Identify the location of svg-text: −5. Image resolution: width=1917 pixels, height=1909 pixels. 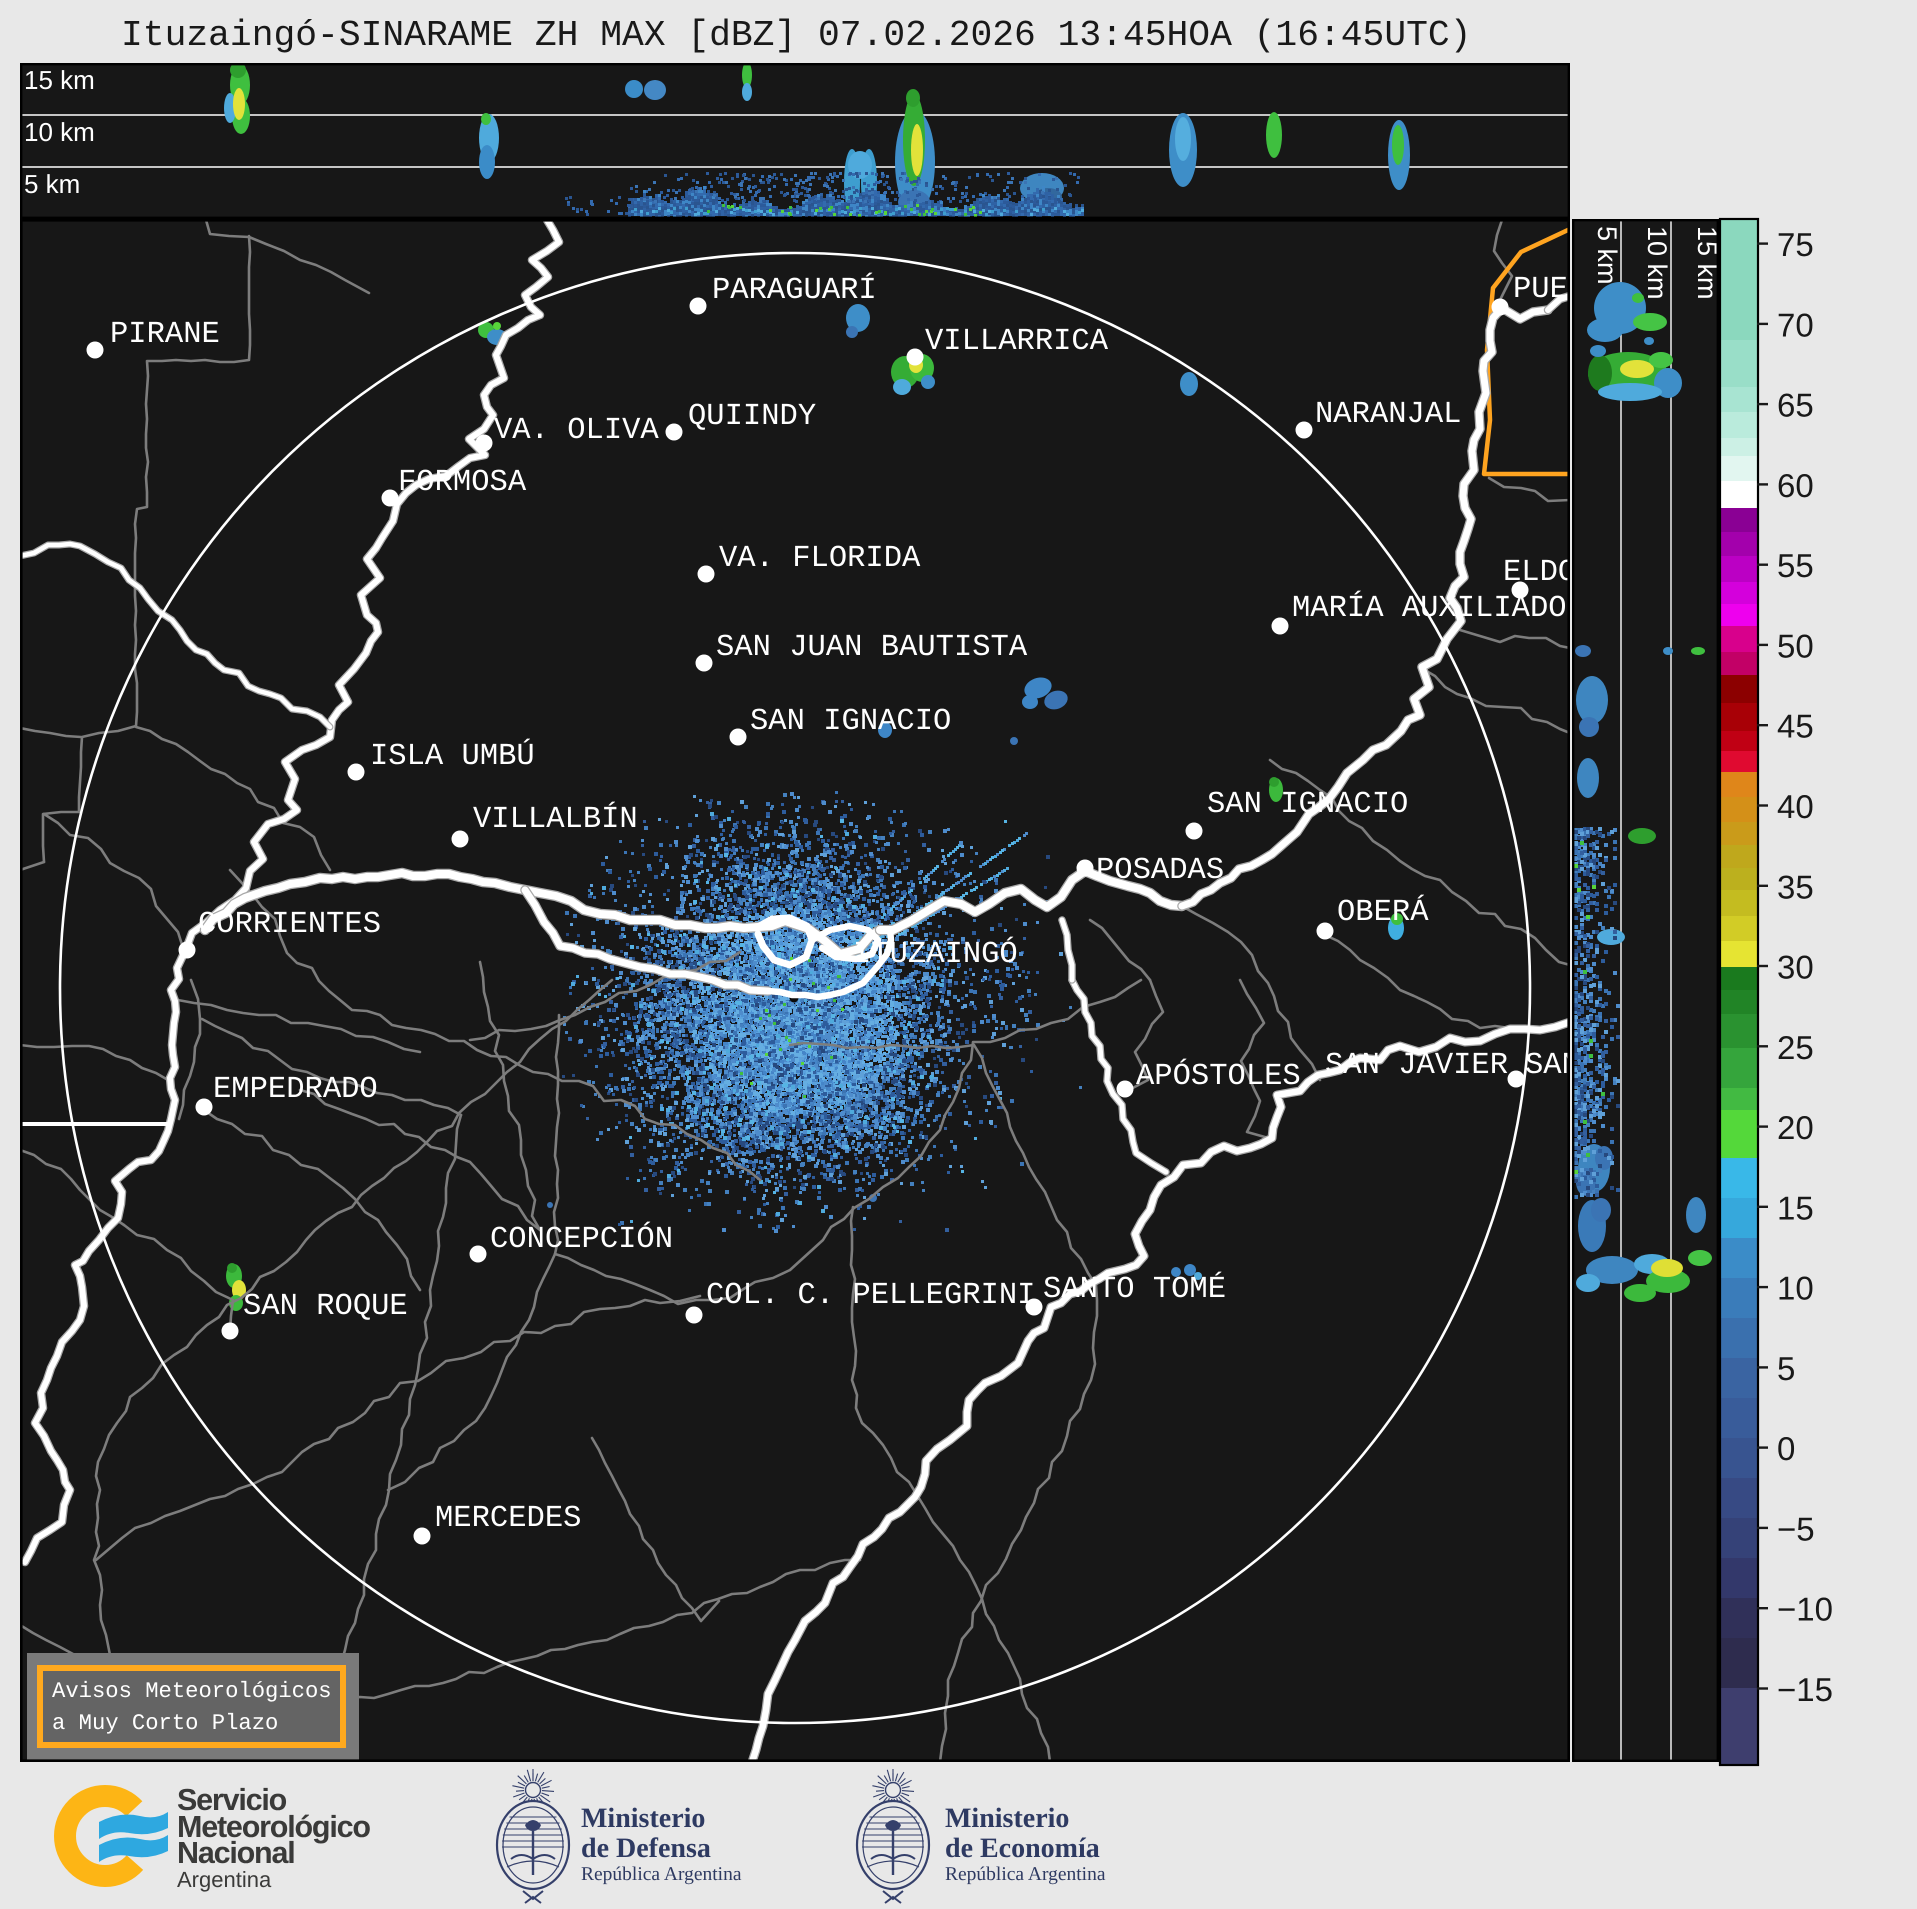
(1796, 1528).